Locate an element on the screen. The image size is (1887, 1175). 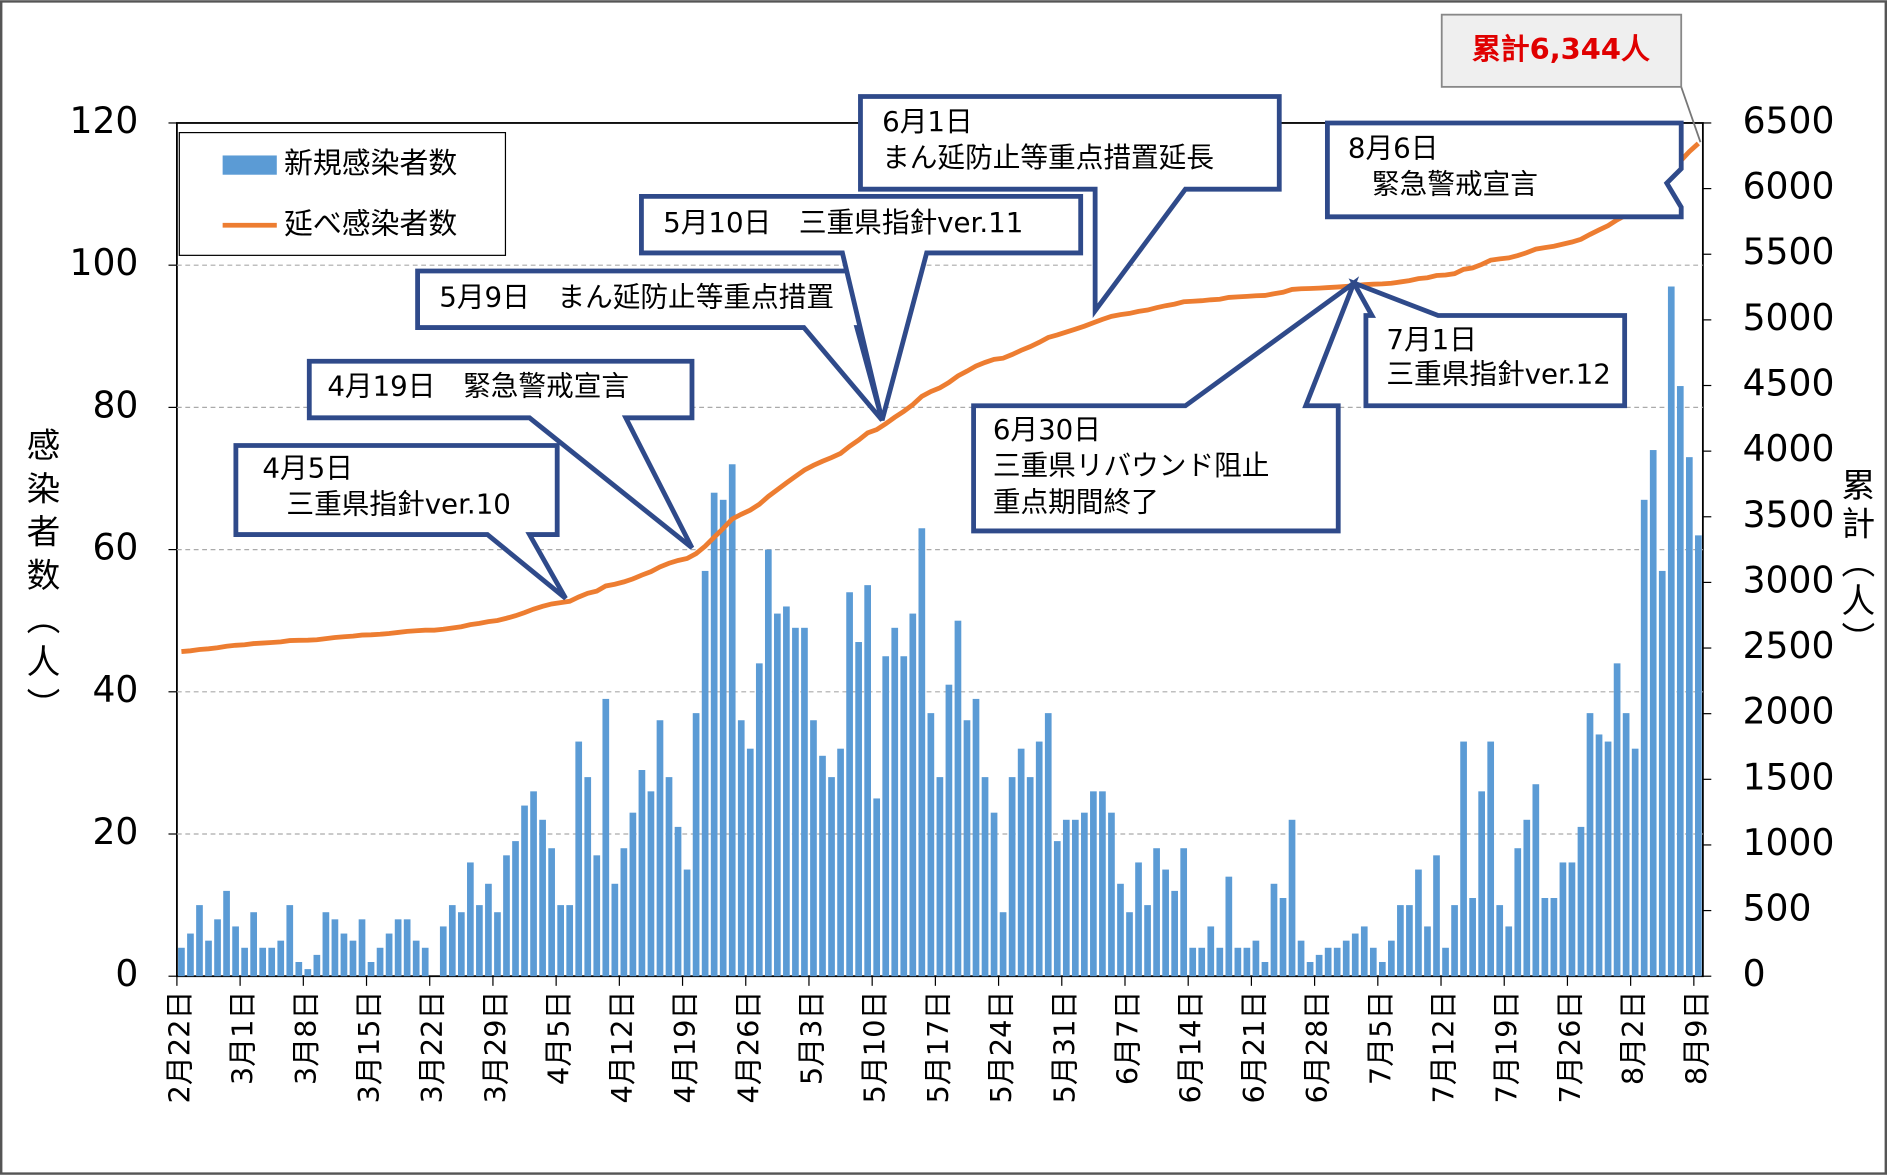
y2-tick-label: 2000 is located at coordinates (1789, 711).